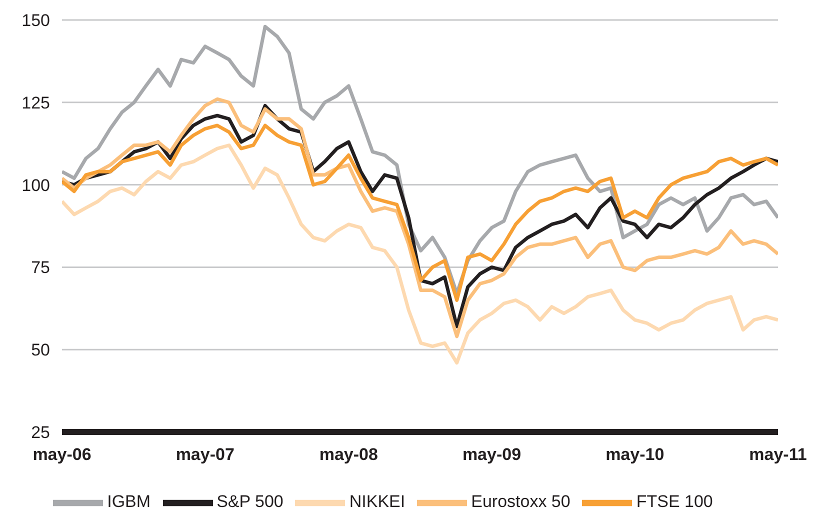 The height and width of the screenshot is (515, 816). I want to click on y-tick-label: 100, so click(36, 185).